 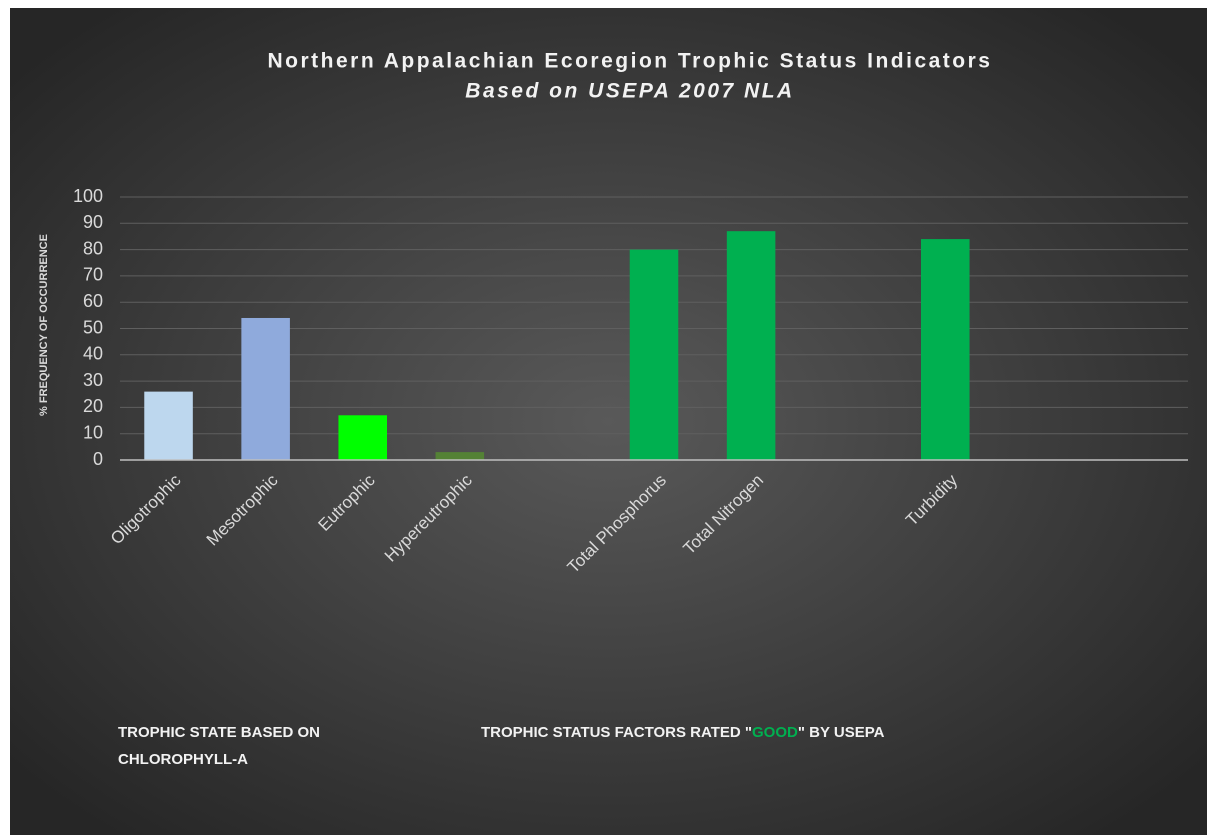 I want to click on annotation-part: GOOD, so click(x=775, y=732).